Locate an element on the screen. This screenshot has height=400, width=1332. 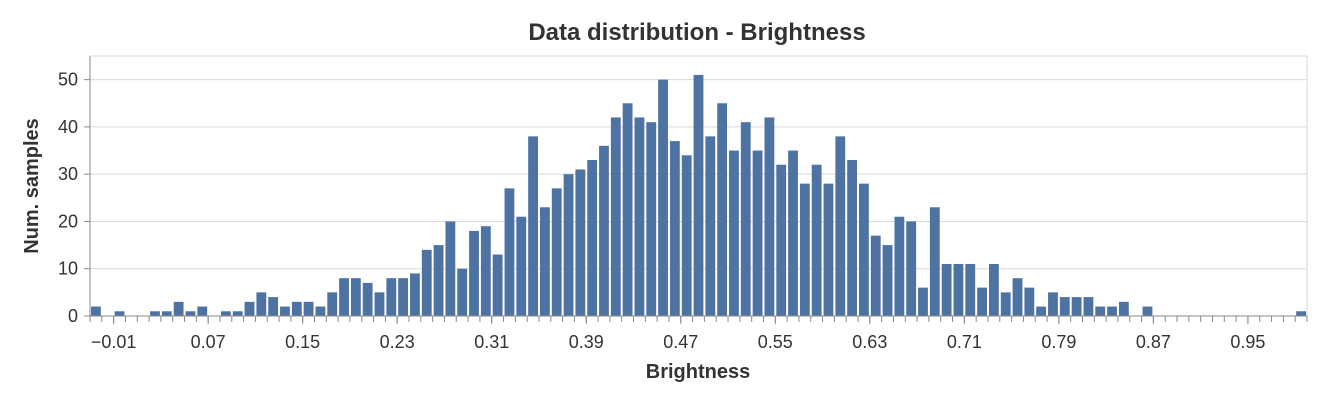
y-tick-label: 0 is located at coordinates (73, 316).